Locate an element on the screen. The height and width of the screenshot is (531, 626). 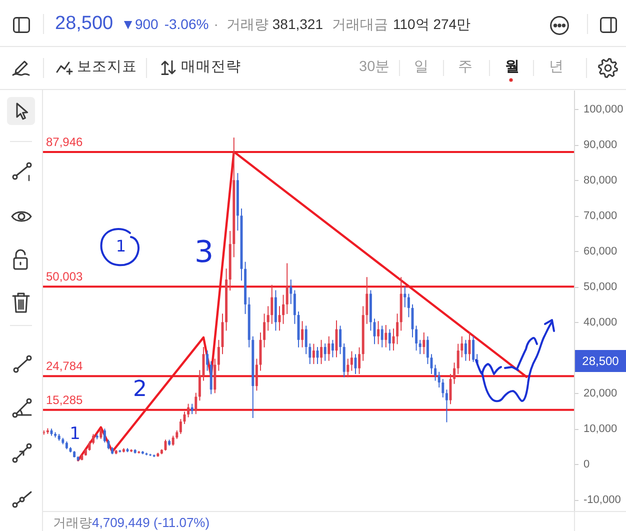
y-tick-label: 90,000 is located at coordinates (601, 145).